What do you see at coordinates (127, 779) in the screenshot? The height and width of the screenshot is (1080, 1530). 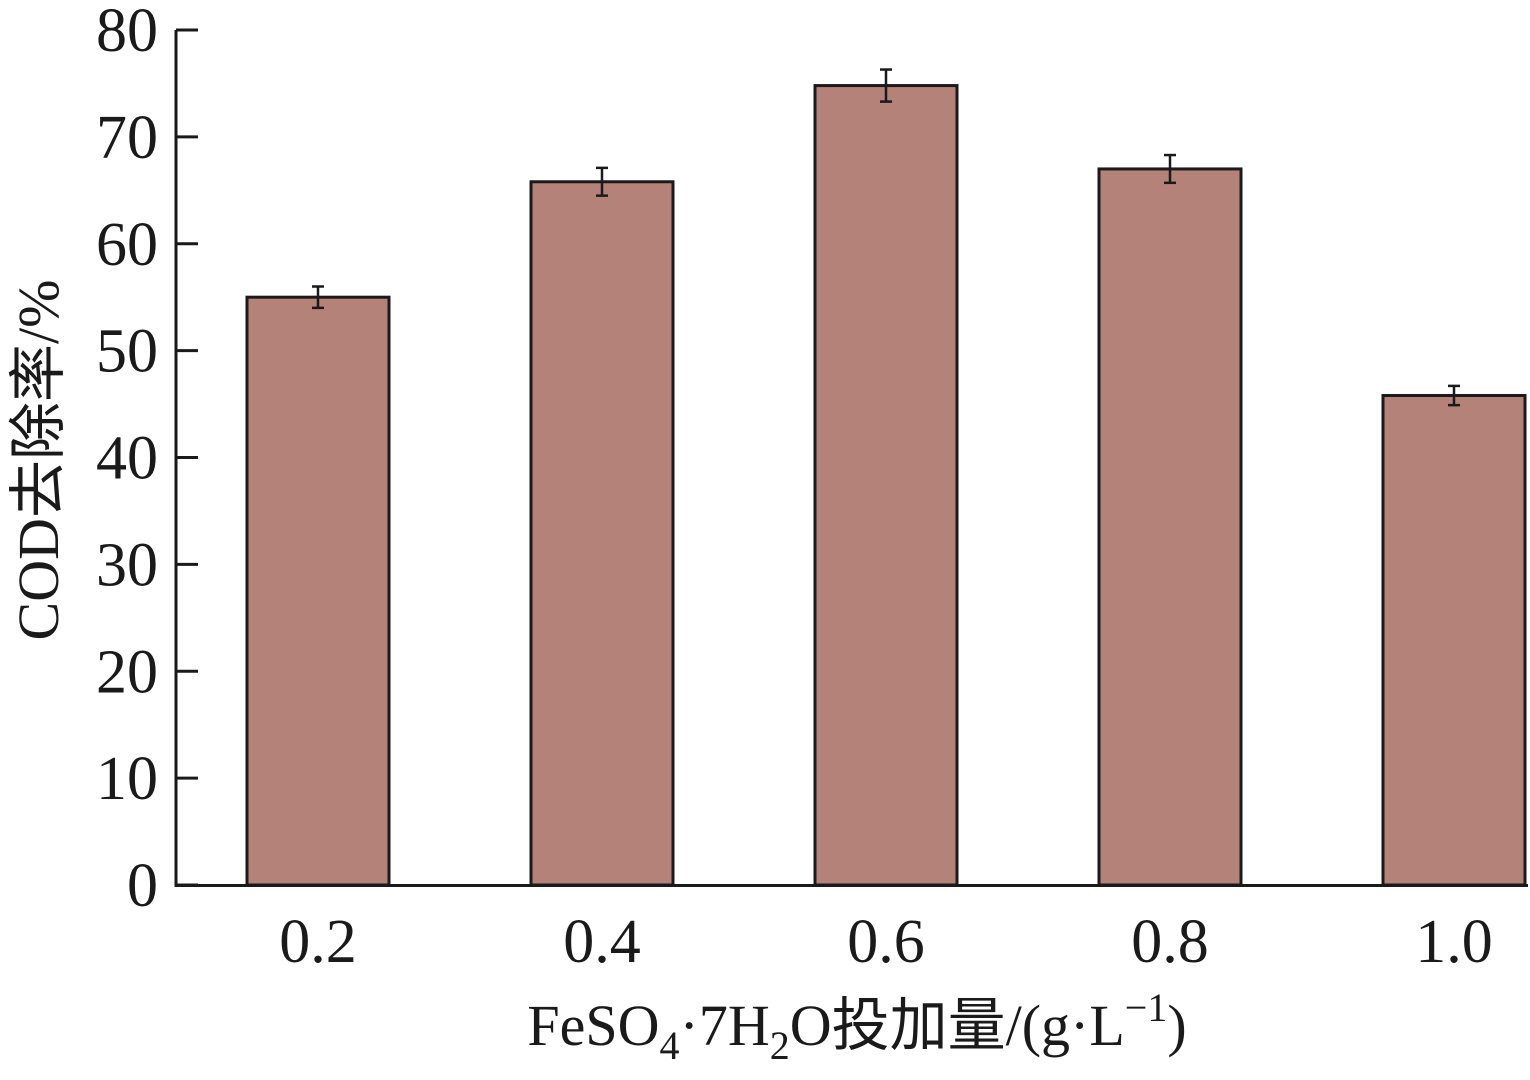 I see `y-tick-label-10: 10` at bounding box center [127, 779].